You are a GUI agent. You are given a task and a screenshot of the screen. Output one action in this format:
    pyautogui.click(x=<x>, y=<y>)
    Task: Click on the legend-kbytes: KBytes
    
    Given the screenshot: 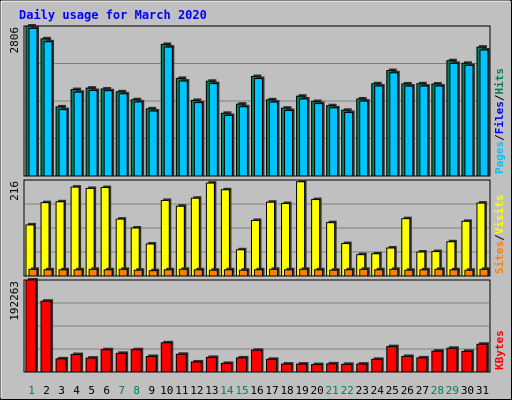 What is the action you would take?
    pyautogui.click(x=499, y=350)
    